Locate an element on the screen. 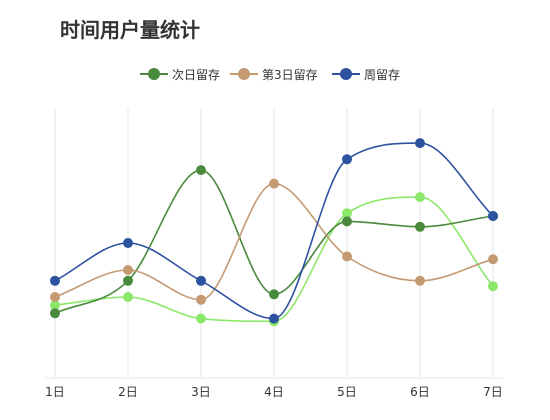 The height and width of the screenshot is (420, 550). x-tick-label: 2日 is located at coordinates (128, 392).